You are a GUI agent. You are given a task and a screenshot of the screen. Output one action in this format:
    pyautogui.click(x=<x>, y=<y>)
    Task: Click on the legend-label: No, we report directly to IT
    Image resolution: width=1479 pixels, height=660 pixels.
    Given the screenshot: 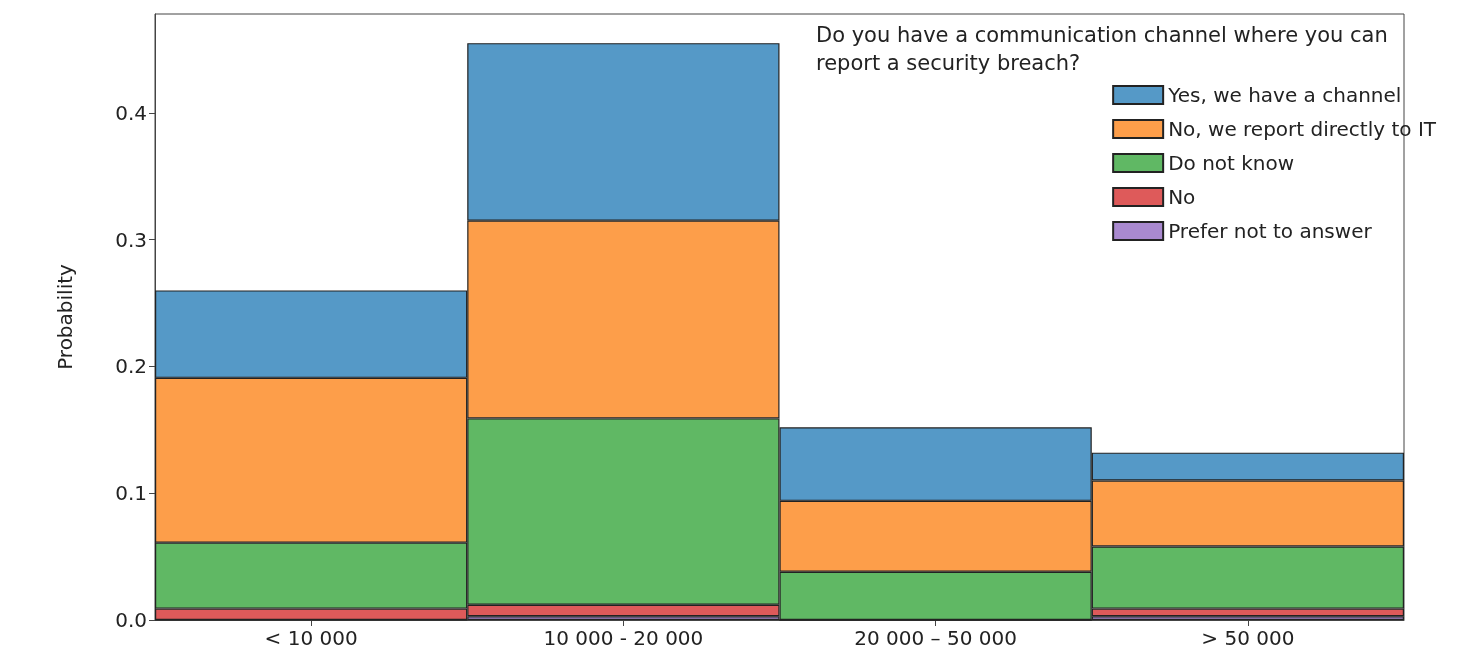 What is the action you would take?
    pyautogui.click(x=1302, y=129)
    